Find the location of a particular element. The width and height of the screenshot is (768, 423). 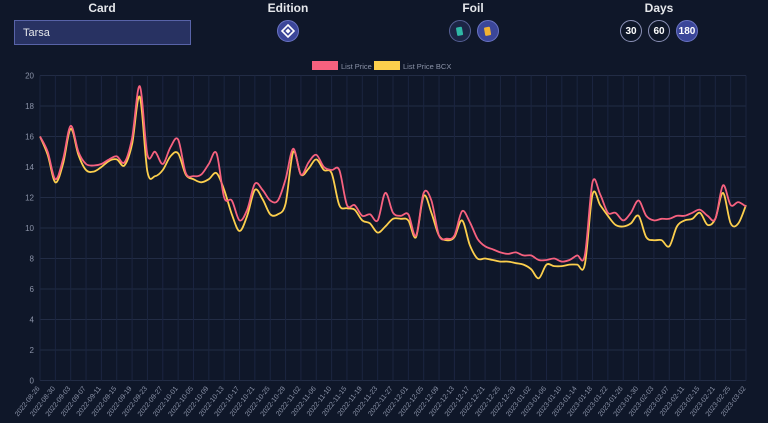

edition-label: Edition is located at coordinates (288, 8).